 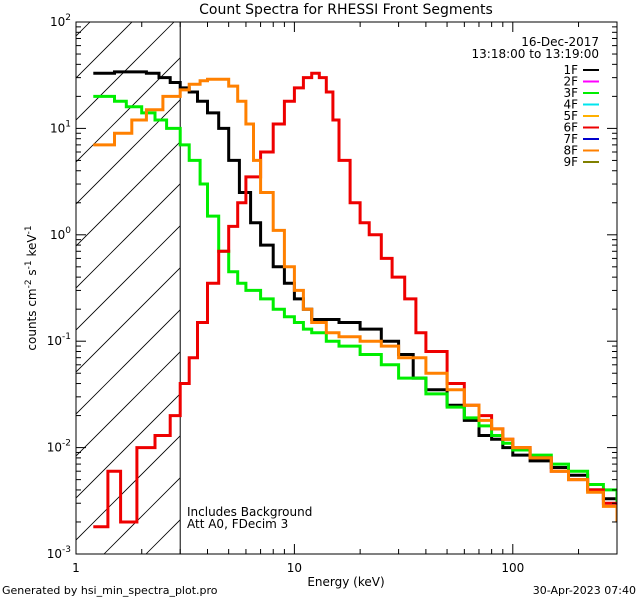 I want to click on legend-label-1F: 1F, so click(x=570, y=70).